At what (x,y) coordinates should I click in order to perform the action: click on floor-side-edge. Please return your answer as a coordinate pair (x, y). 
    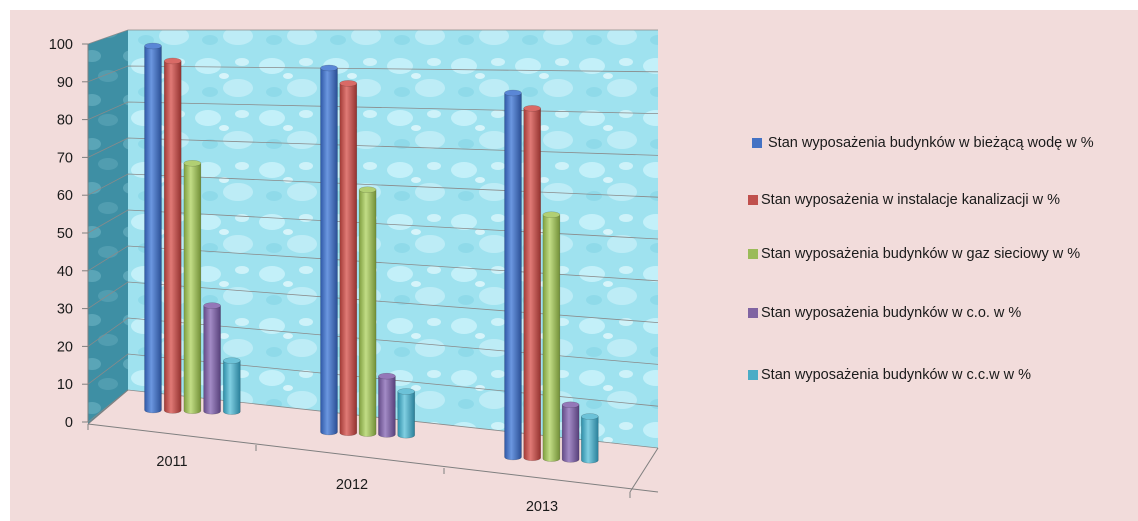
    Looking at the image, I should click on (108, 407).